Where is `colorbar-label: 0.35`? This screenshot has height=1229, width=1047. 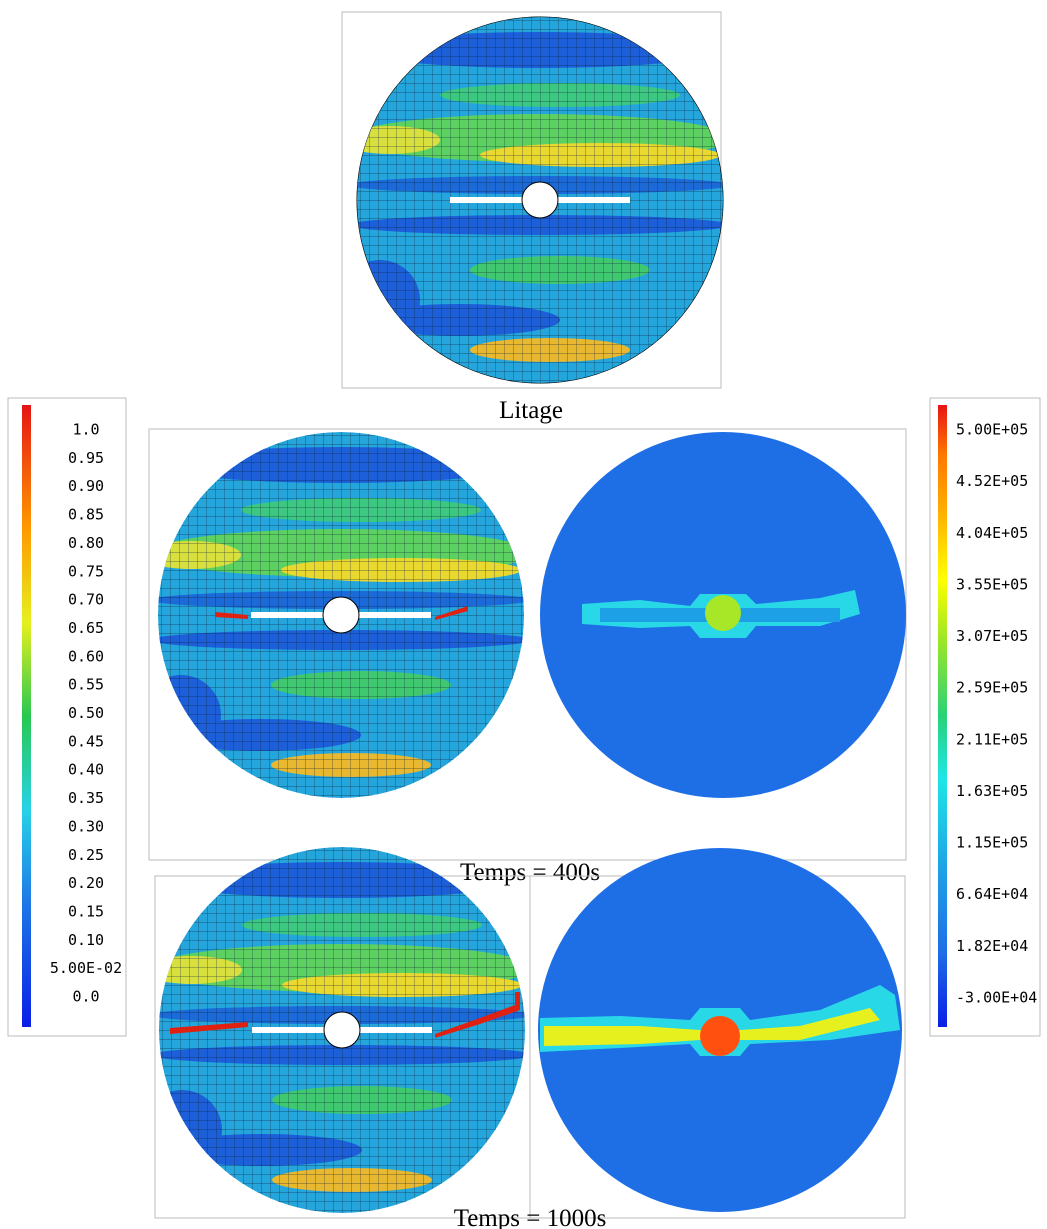
colorbar-label: 0.35 is located at coordinates (86, 798).